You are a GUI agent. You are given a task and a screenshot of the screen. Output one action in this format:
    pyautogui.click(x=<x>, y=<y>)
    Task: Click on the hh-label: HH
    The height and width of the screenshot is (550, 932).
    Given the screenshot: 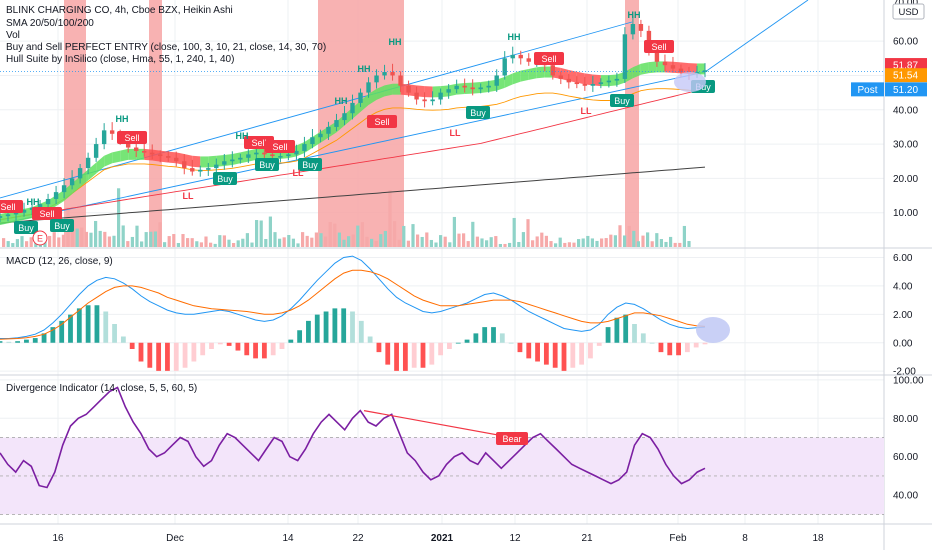 What is the action you would take?
    pyautogui.click(x=341, y=101)
    